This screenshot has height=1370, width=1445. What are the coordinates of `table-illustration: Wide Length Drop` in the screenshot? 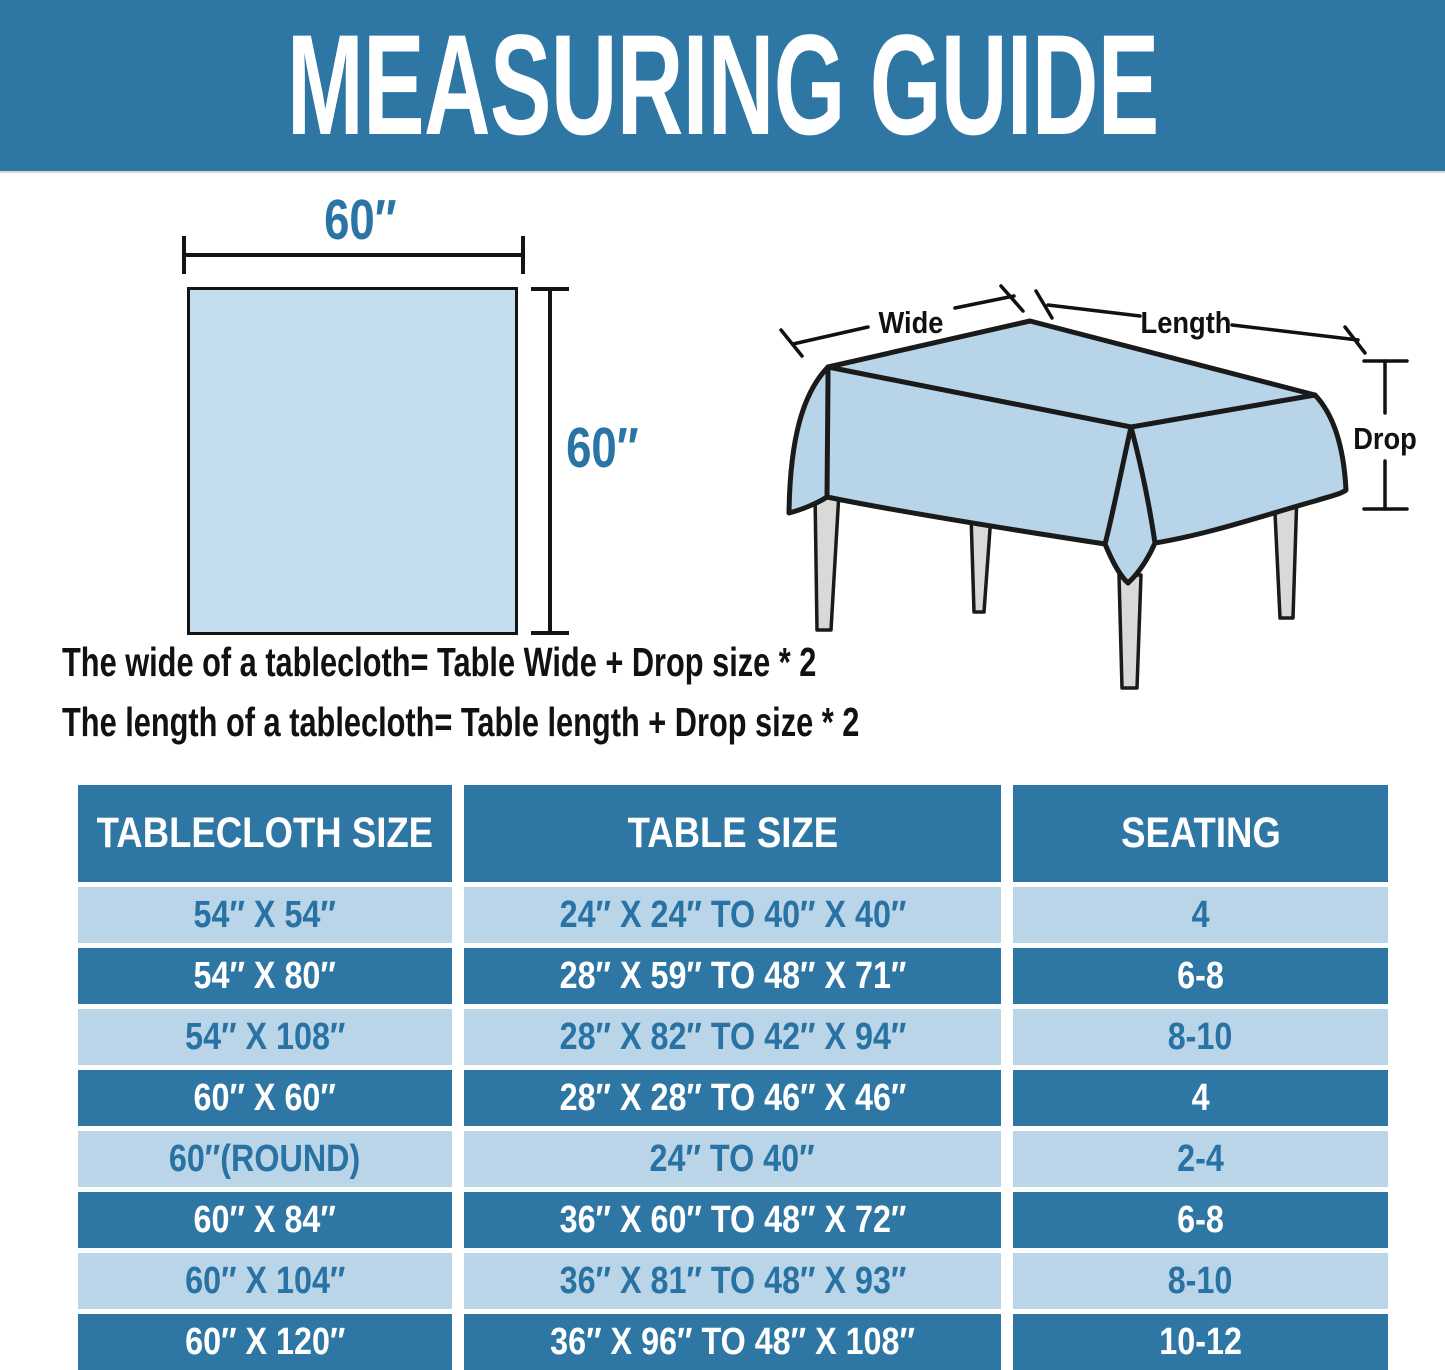 It's located at (1098, 487).